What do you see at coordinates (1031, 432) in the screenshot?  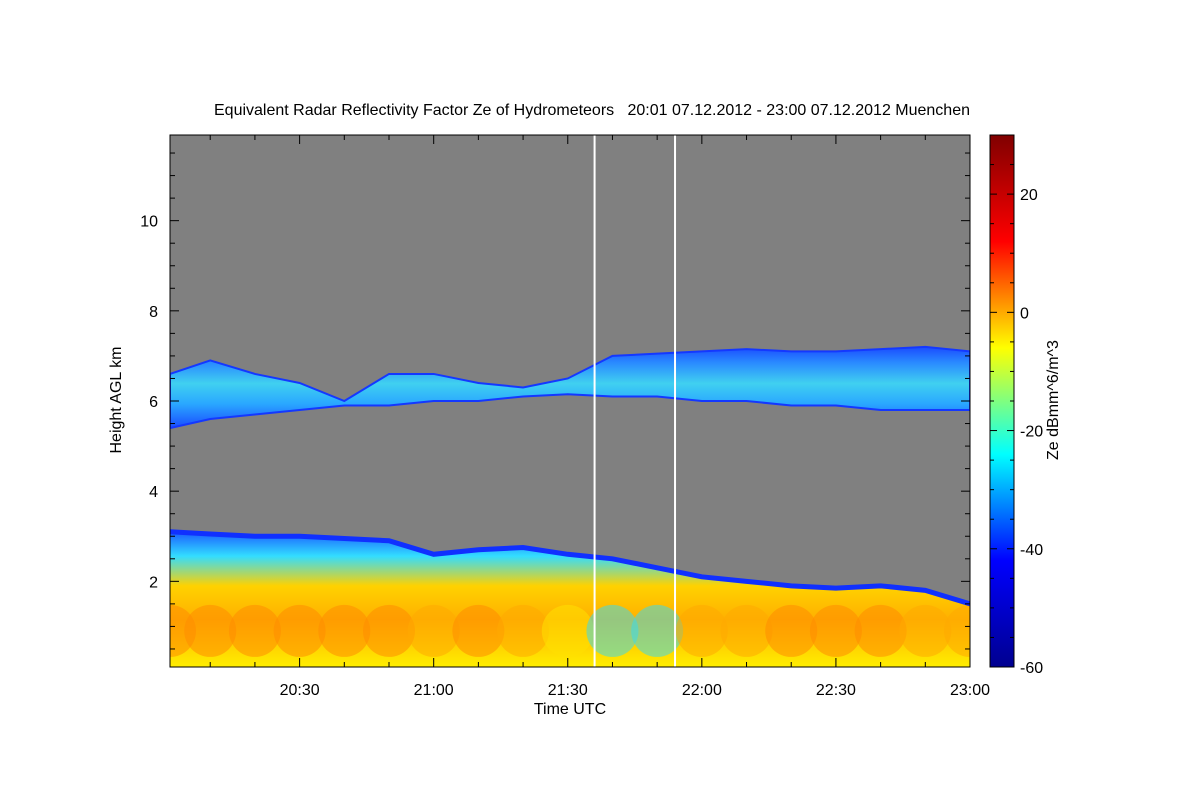 I see `colorbar-tick-label: -20` at bounding box center [1031, 432].